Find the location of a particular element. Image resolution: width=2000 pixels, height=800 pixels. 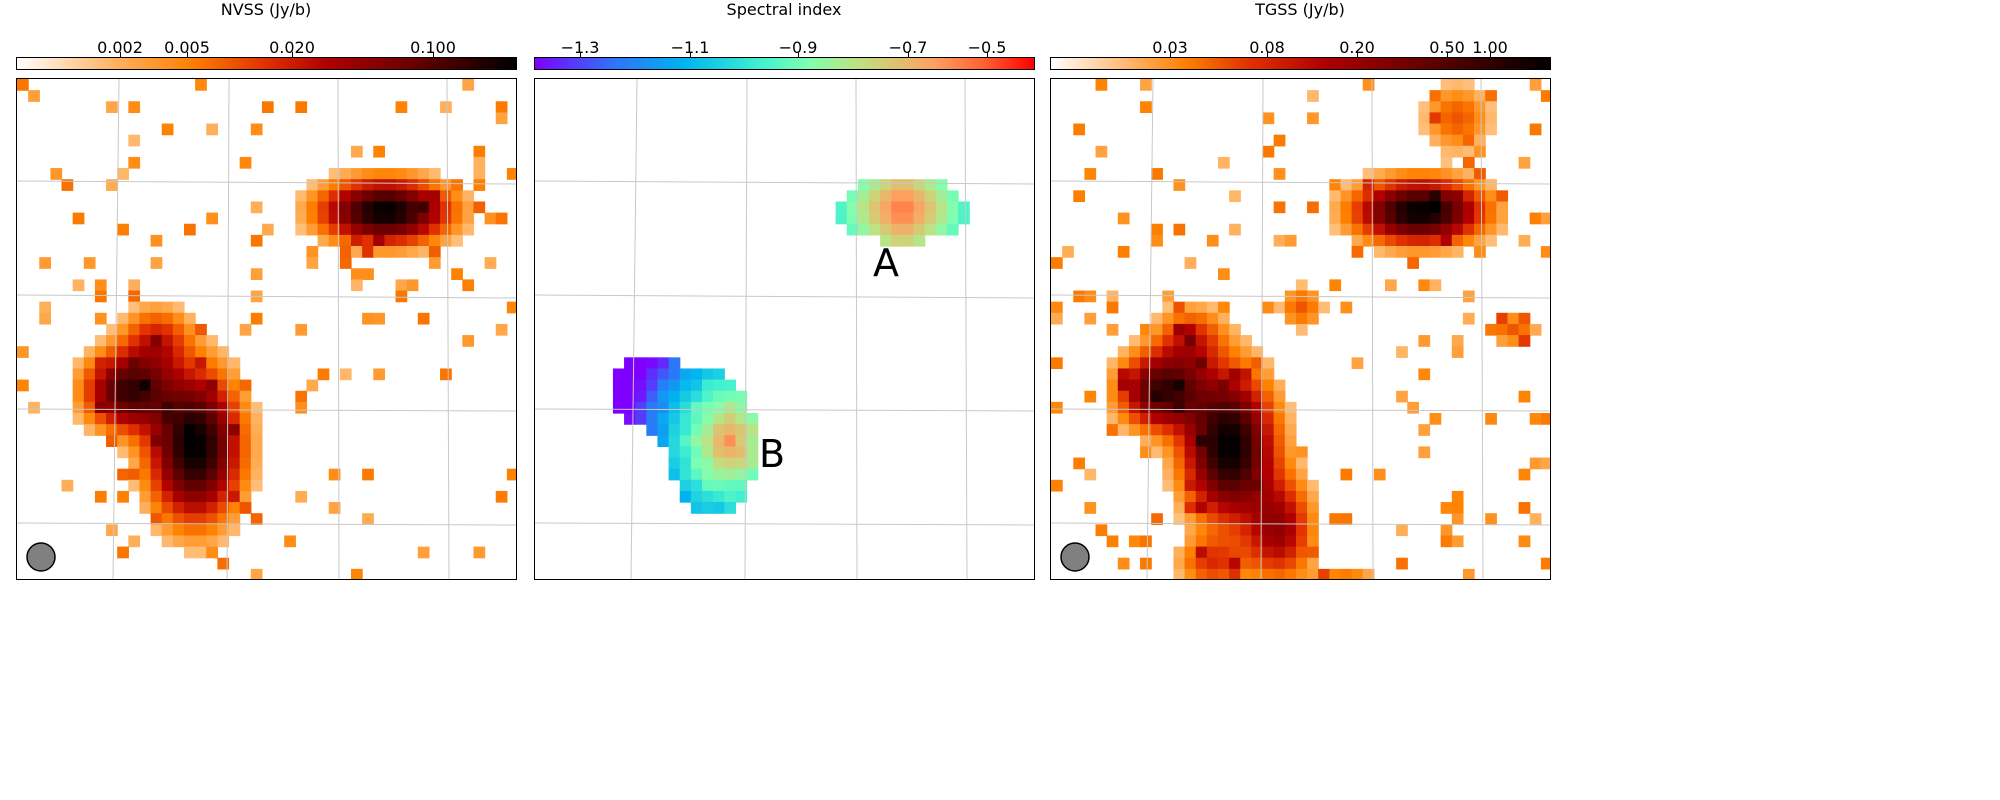

nvss-colorbar is located at coordinates (266, 63).